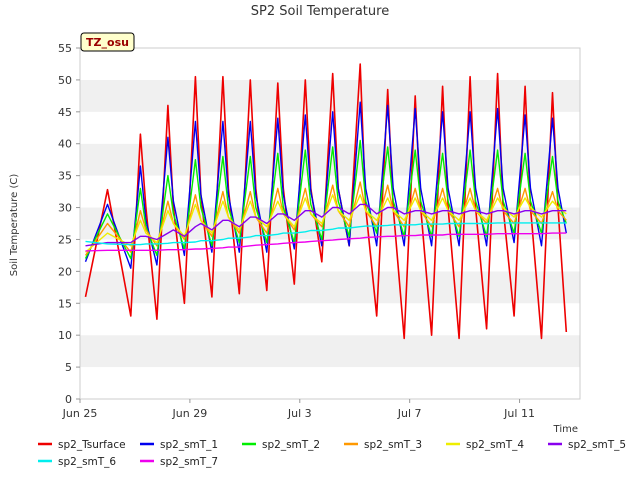 The image size is (640, 480). I want to click on legend-label: sp2_smT_2, so click(291, 445).